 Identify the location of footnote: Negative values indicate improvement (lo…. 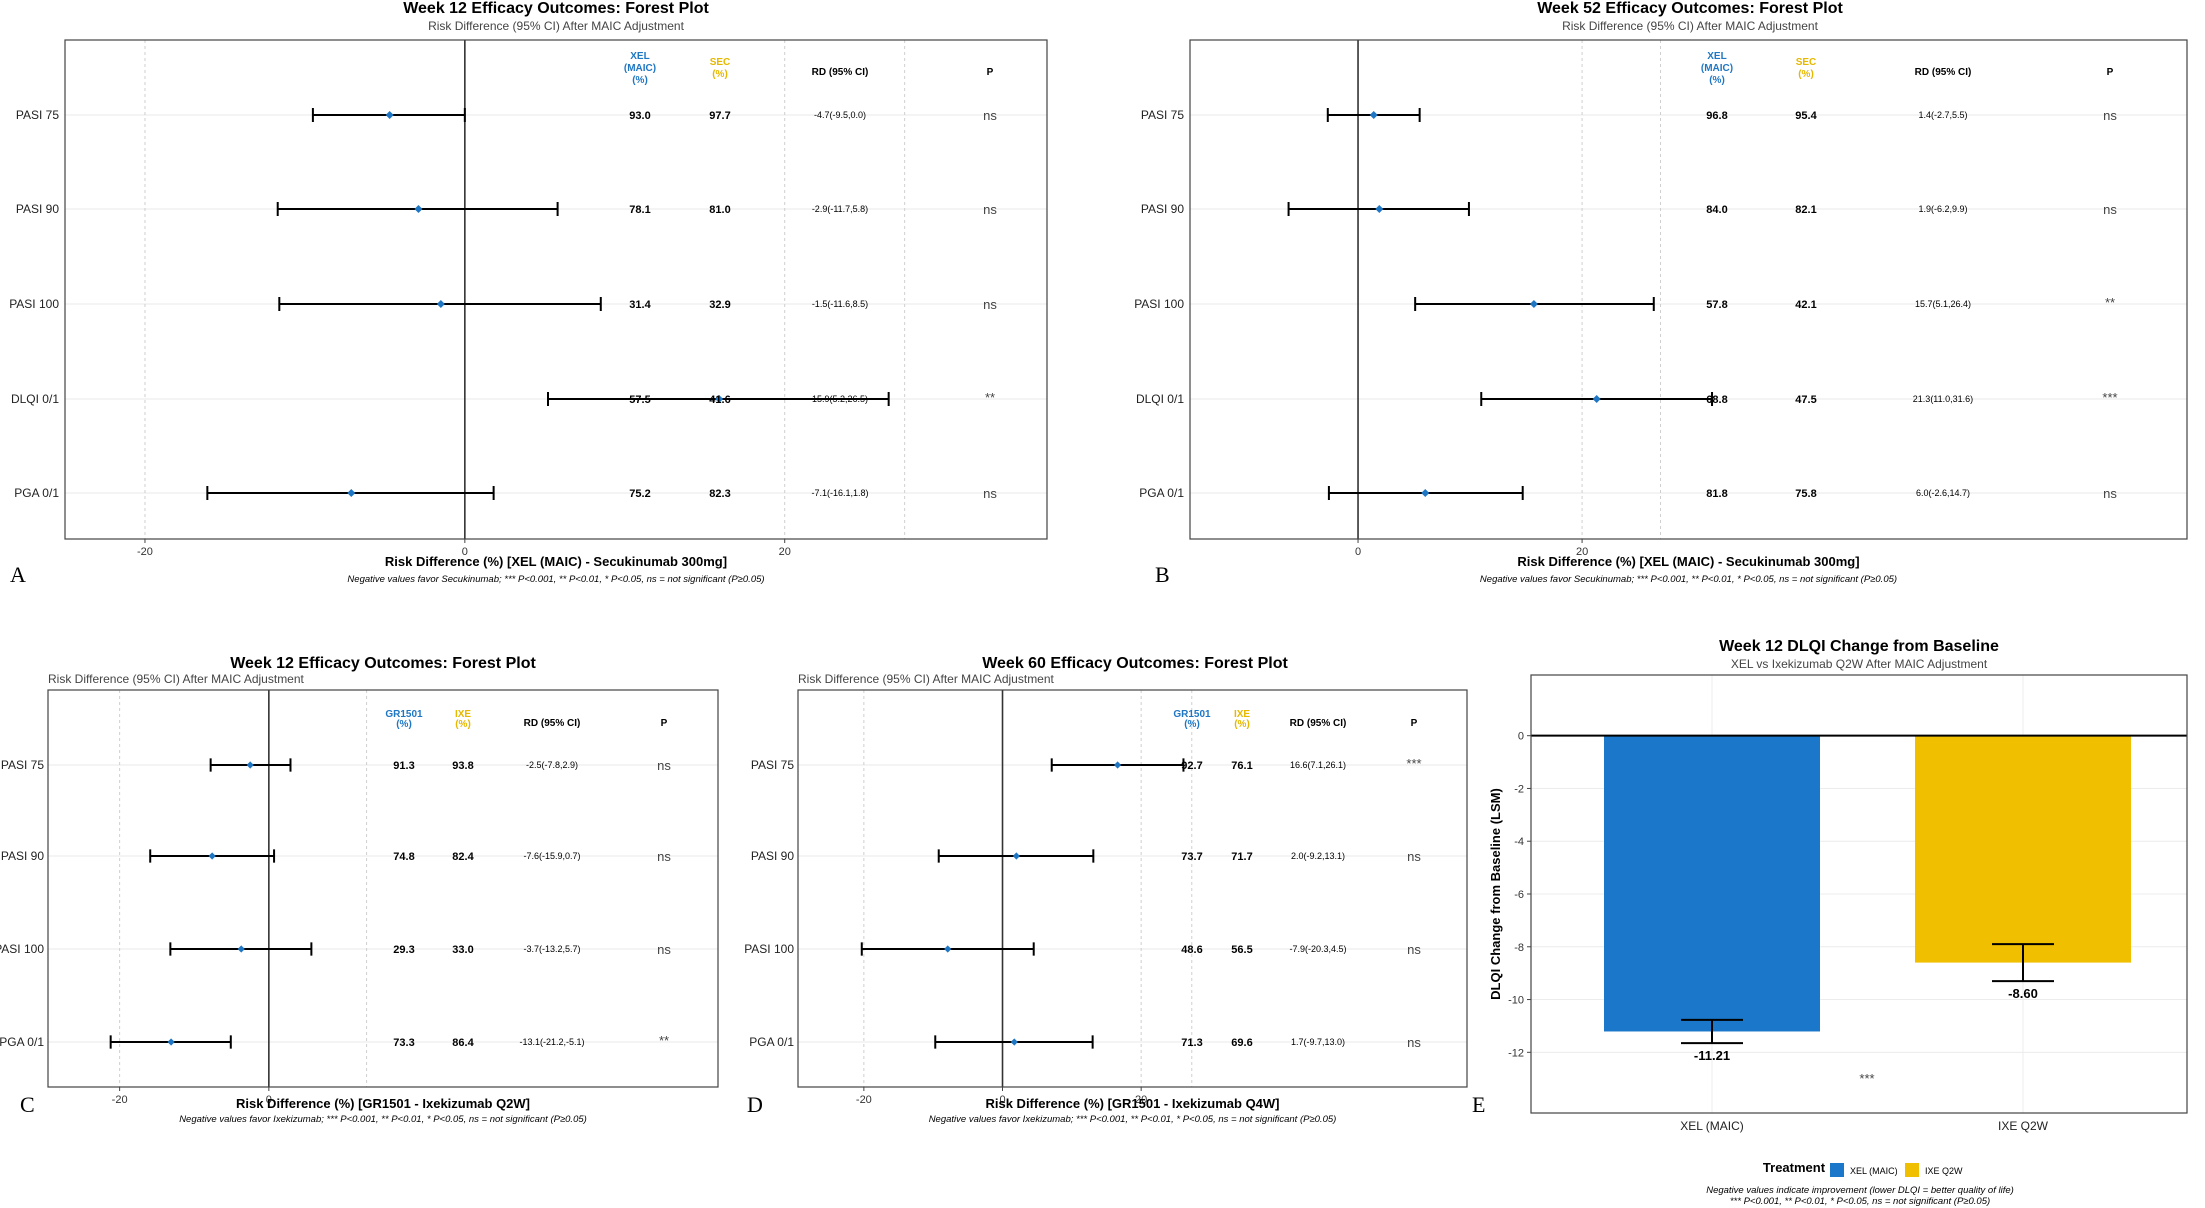
(1860, 1190).